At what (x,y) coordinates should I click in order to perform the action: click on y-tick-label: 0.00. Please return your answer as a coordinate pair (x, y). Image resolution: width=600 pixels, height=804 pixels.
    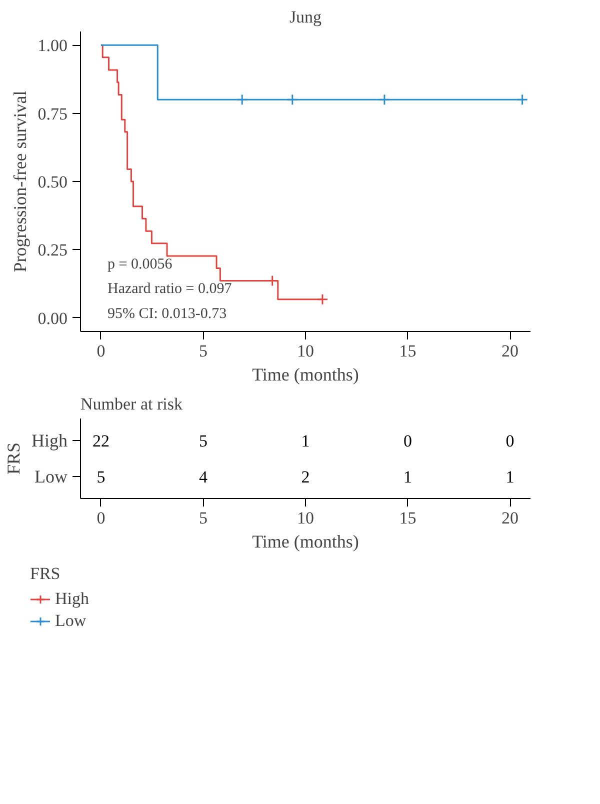
    Looking at the image, I should click on (53, 318).